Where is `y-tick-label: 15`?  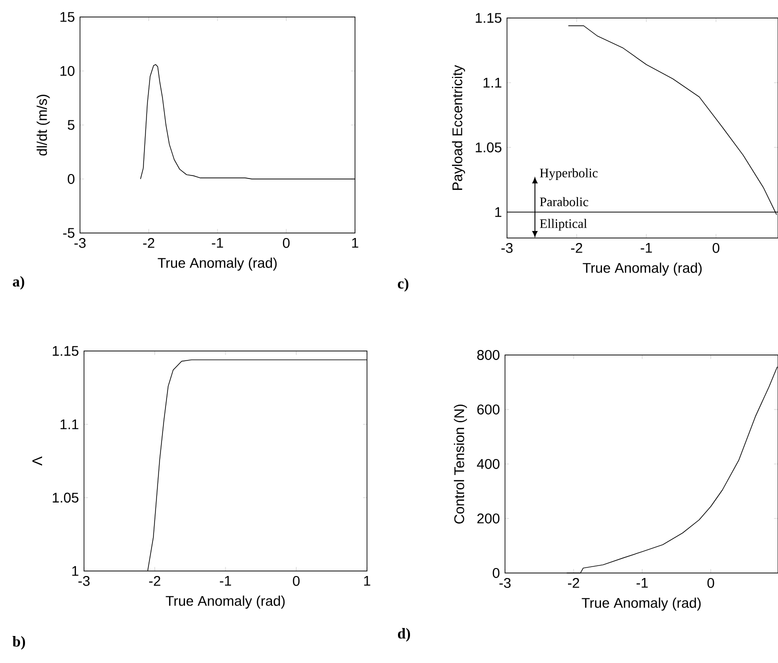 y-tick-label: 15 is located at coordinates (67, 17).